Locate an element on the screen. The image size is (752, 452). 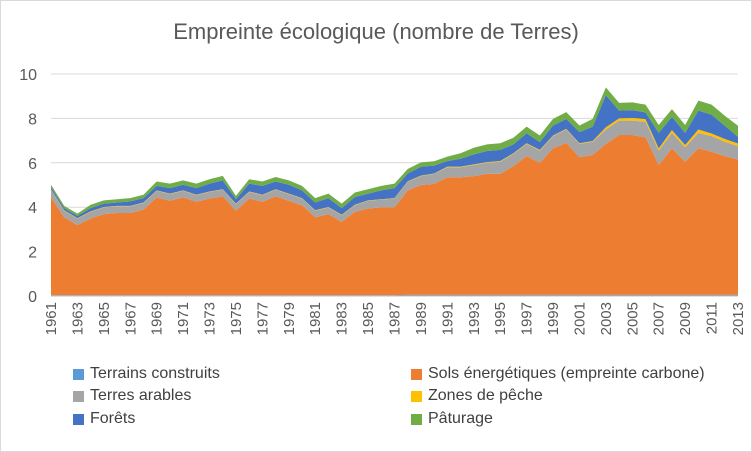
x-tick-label: 1981 is located at coordinates (315, 318).